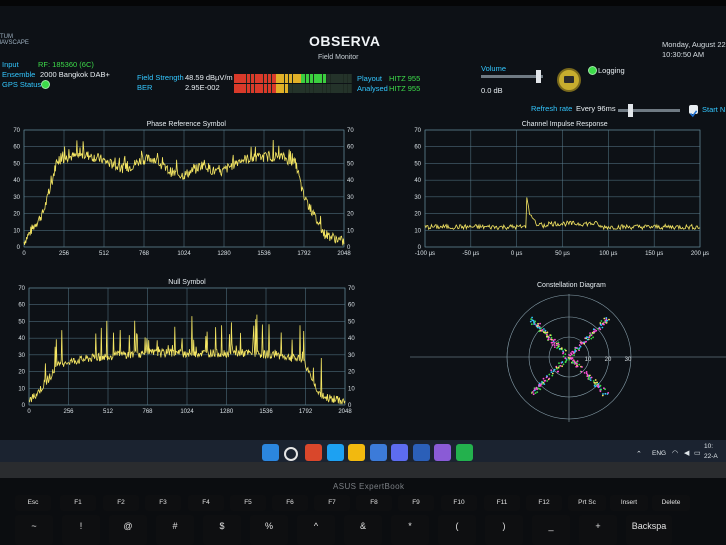 The height and width of the screenshot is (545, 726). What do you see at coordinates (206, 503) in the screenshot?
I see `key-4: F4` at bounding box center [206, 503].